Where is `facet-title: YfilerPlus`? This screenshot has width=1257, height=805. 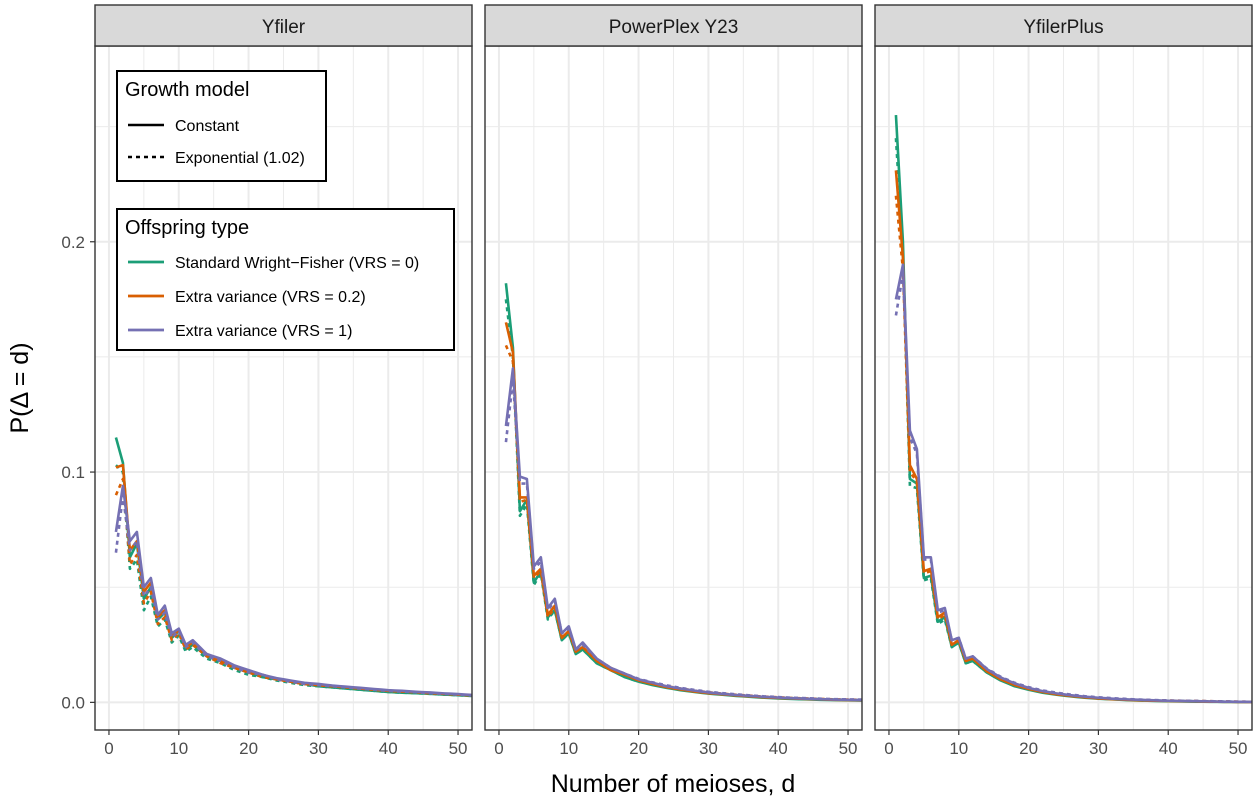 facet-title: YfilerPlus is located at coordinates (1063, 27).